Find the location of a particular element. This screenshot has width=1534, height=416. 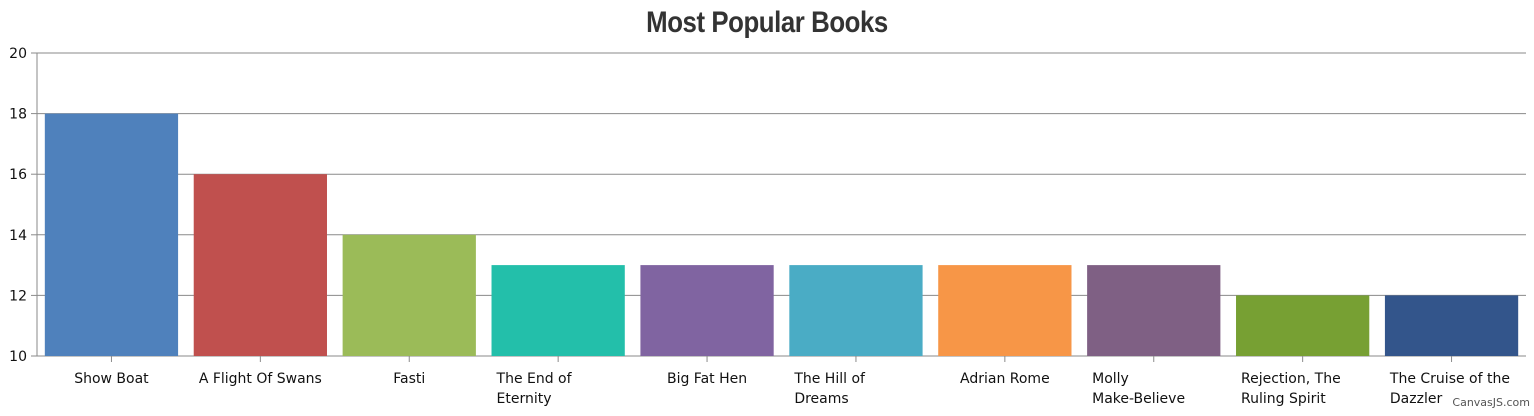

y-tick-label: 10 is located at coordinates (18, 357).